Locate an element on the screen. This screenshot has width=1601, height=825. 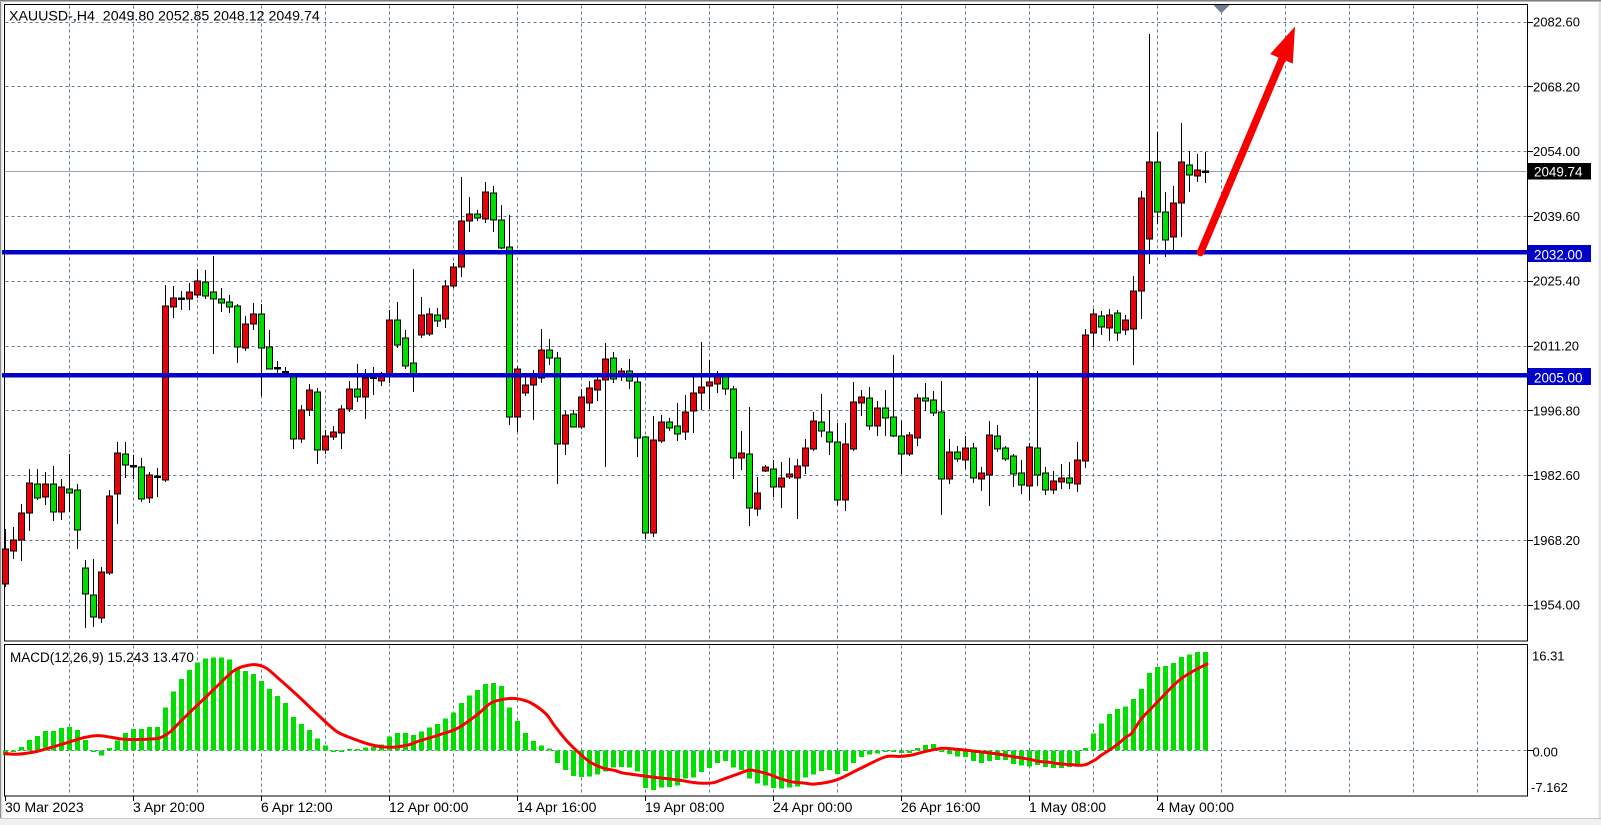
svg-text: 6 Apr 12:00 is located at coordinates (297, 807).